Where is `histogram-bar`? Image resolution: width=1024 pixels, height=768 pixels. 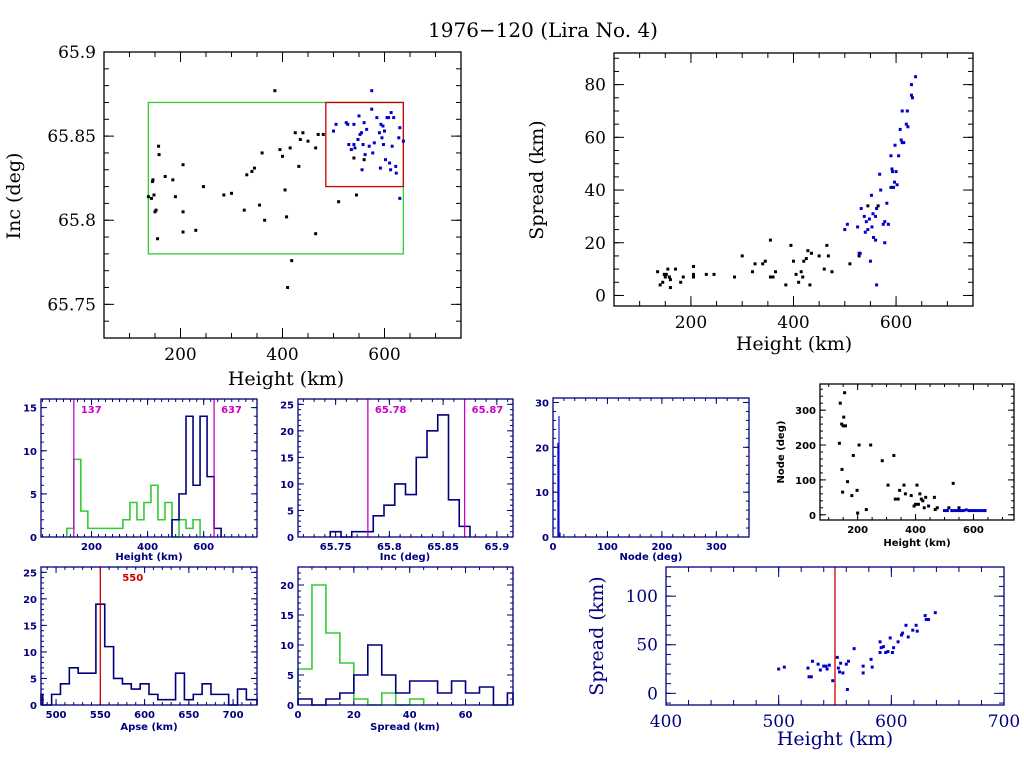 histogram-bar is located at coordinates (559, 476).